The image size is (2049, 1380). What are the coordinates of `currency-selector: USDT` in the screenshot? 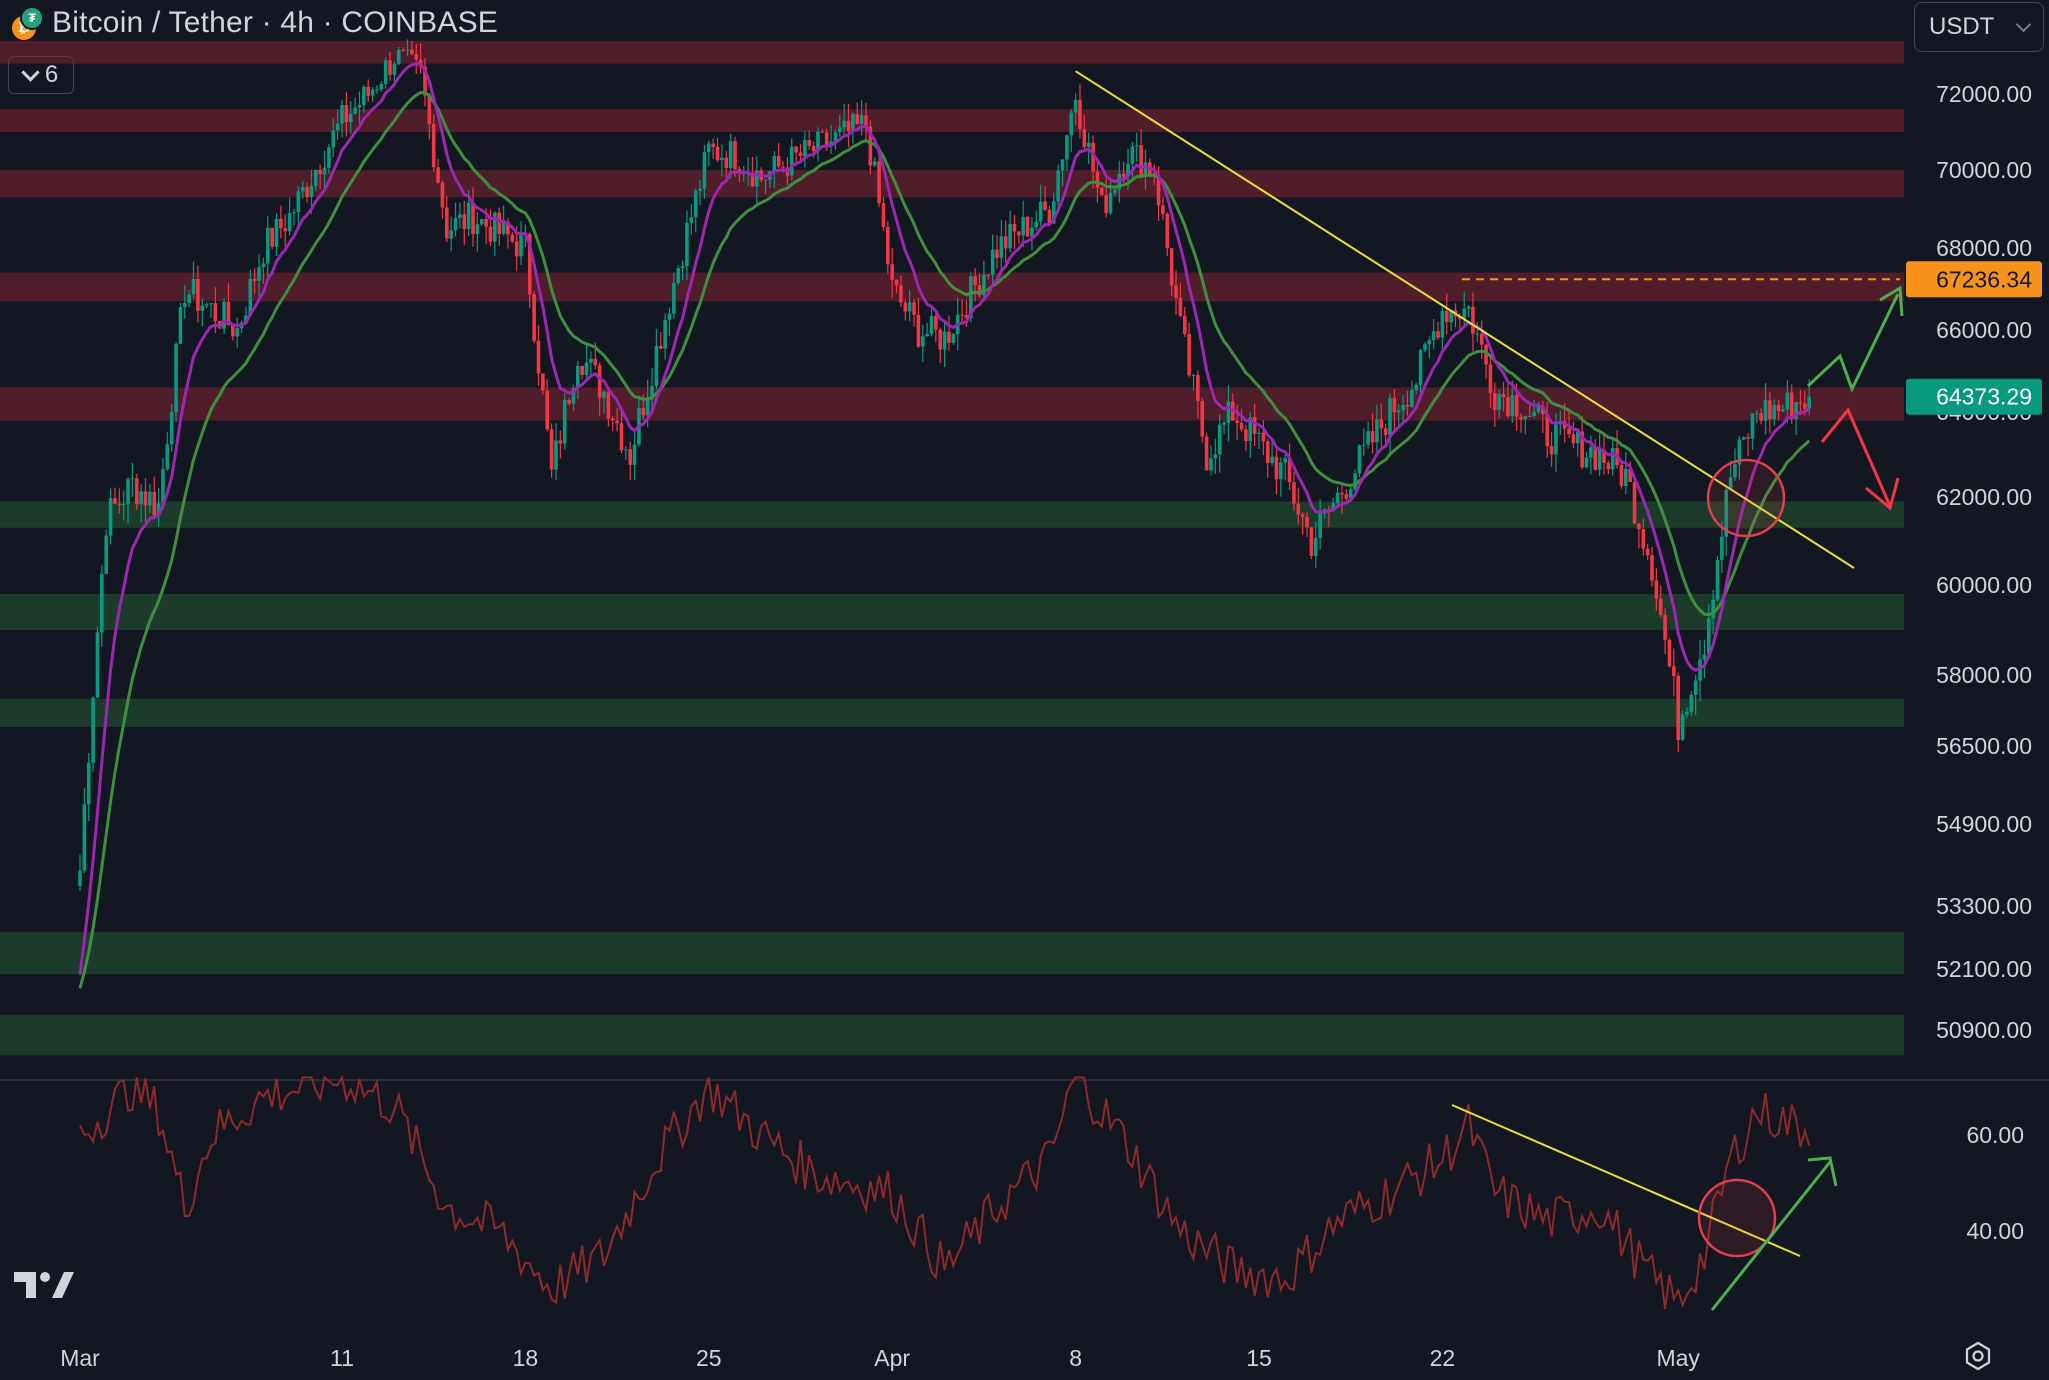 It's located at (1979, 27).